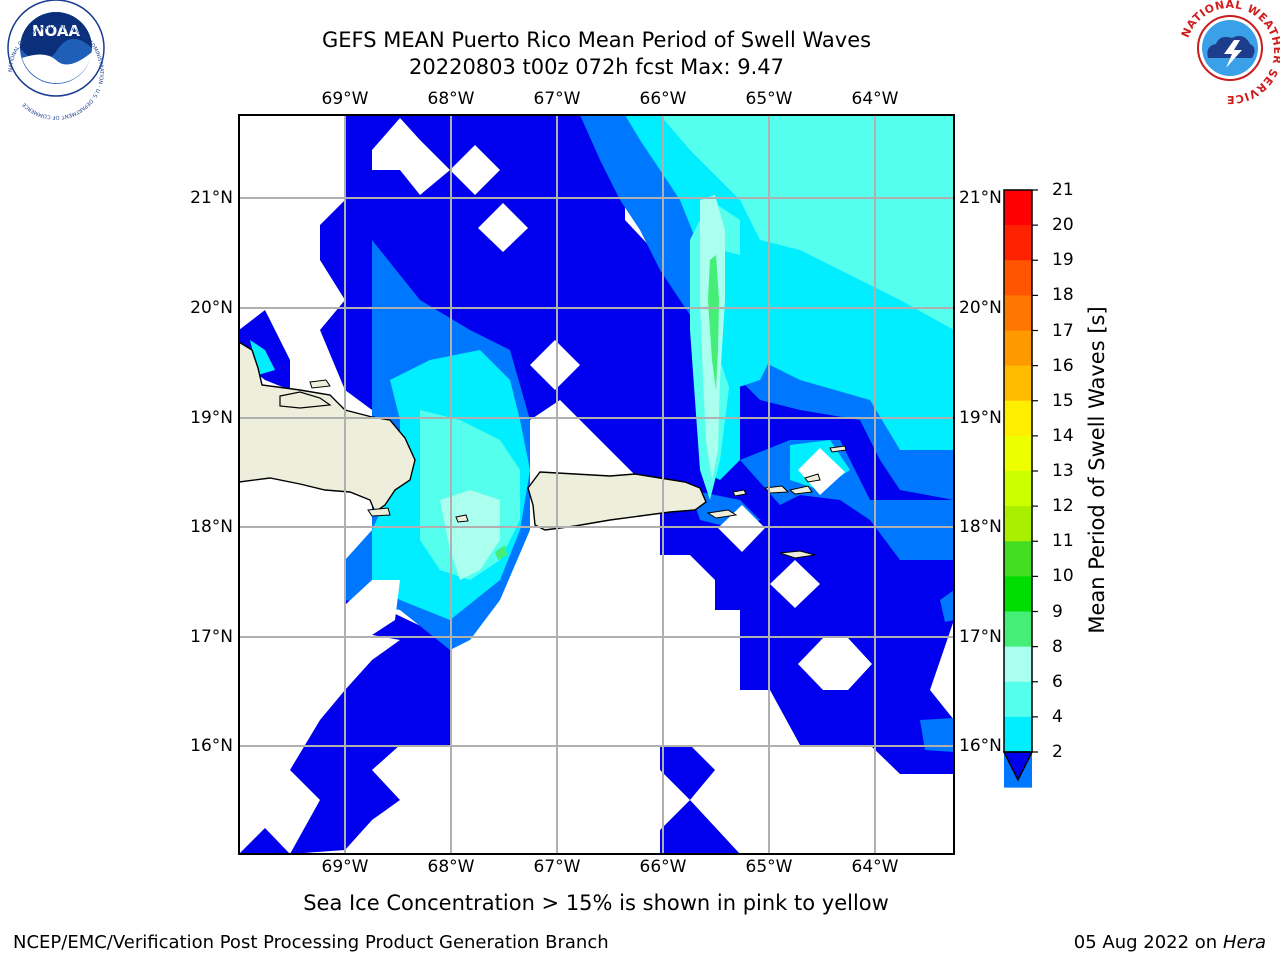 This screenshot has height=960, width=1280. What do you see at coordinates (1063, 471) in the screenshot?
I see `colorbar-label: 13` at bounding box center [1063, 471].